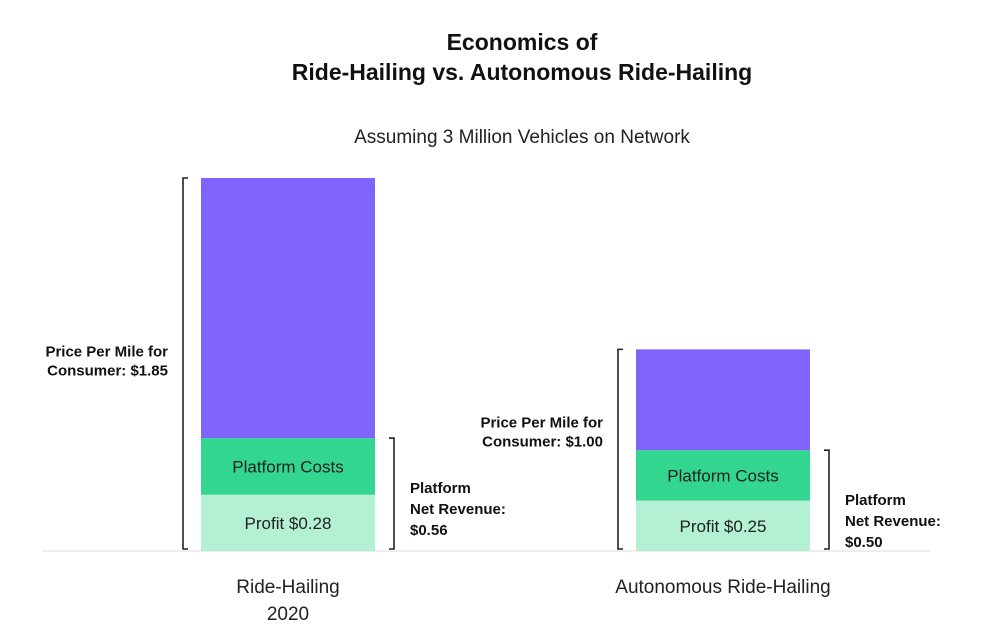  Describe the element at coordinates (440, 488) in the screenshot. I see `annotation-1-line-0: Platform` at that location.